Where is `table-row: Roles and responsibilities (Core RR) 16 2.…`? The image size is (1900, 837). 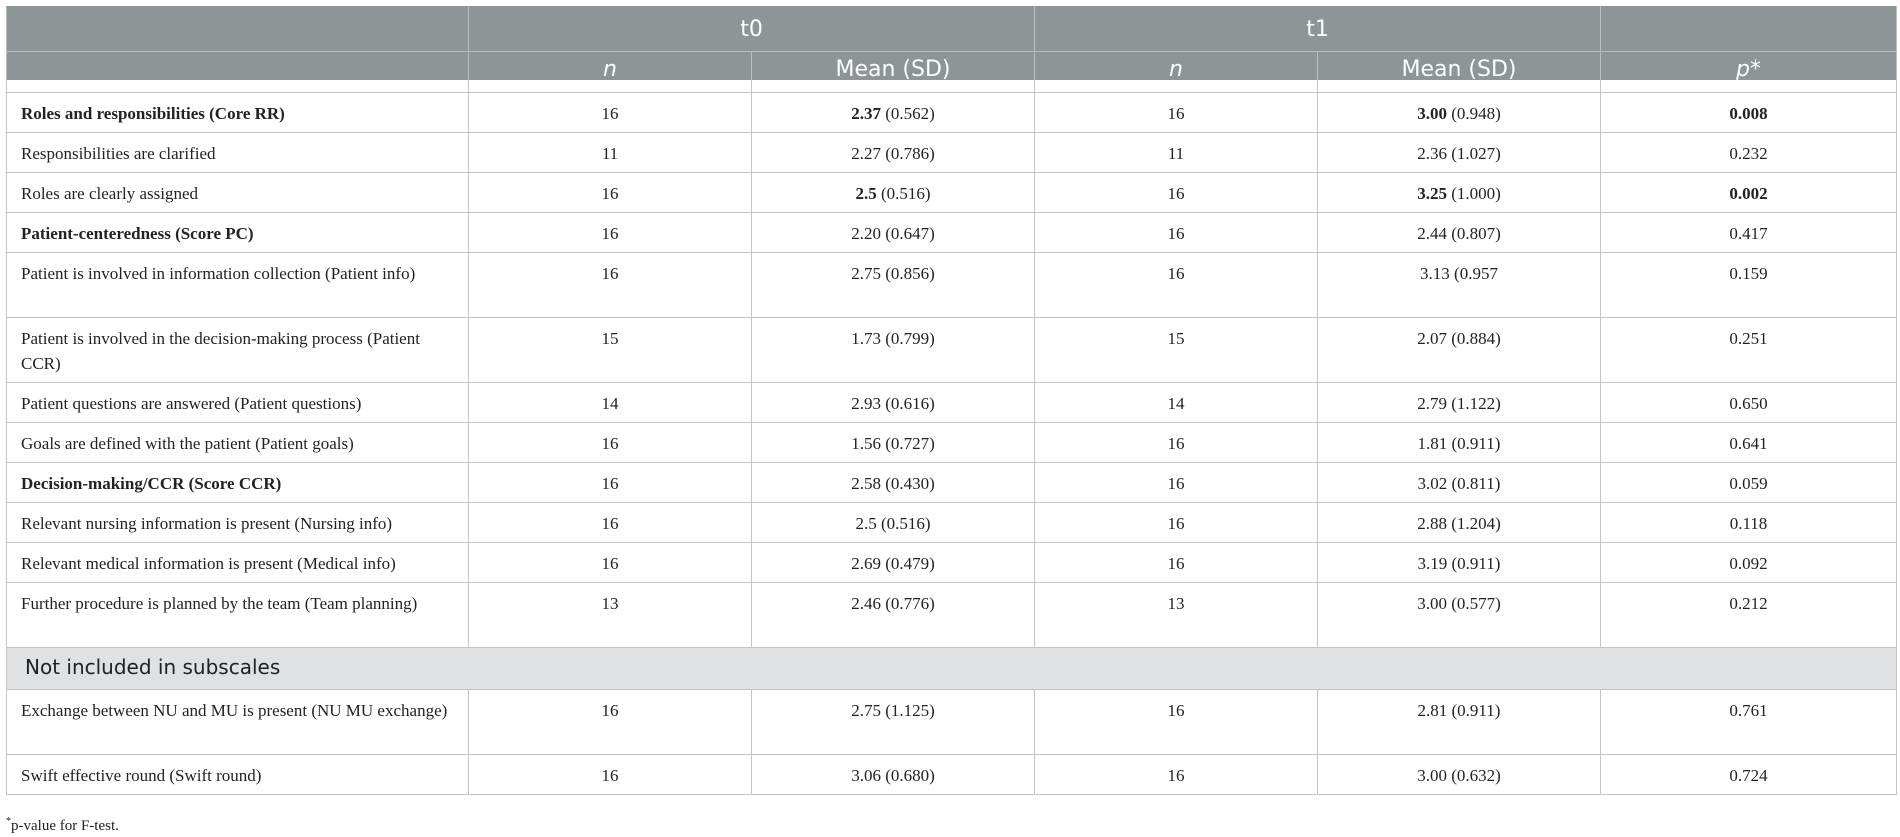 table-row: Roles and responsibilities (Core RR) 16 2.… is located at coordinates (951, 112).